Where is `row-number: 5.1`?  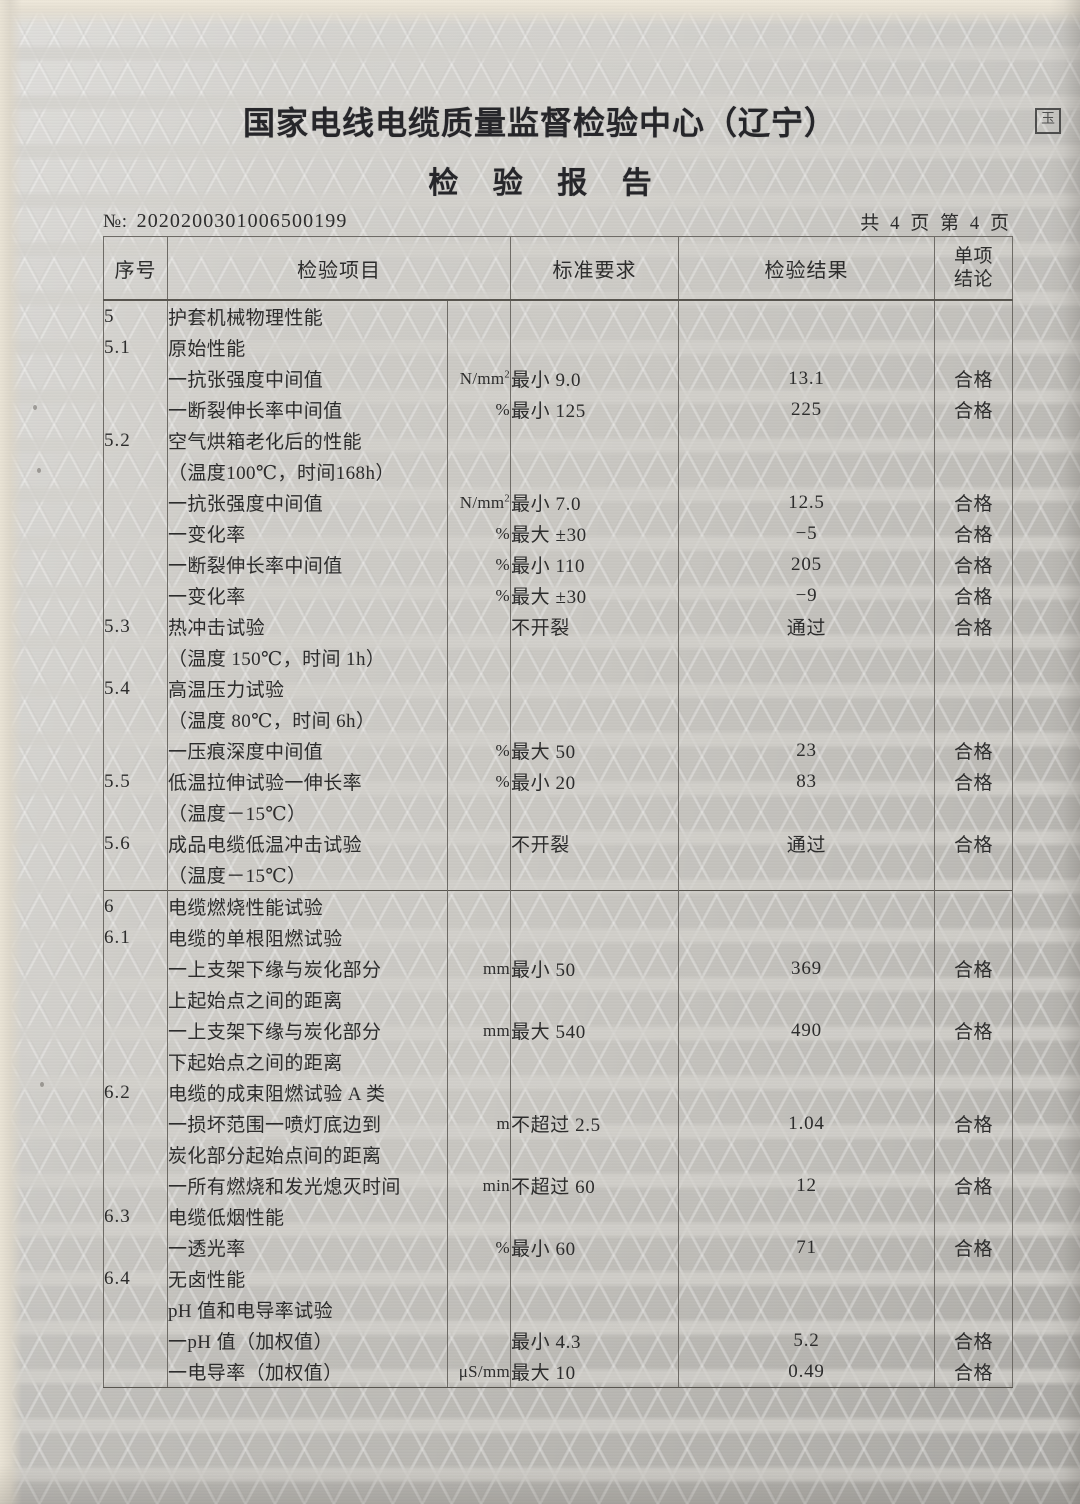
row-number: 5.1 is located at coordinates (135, 347).